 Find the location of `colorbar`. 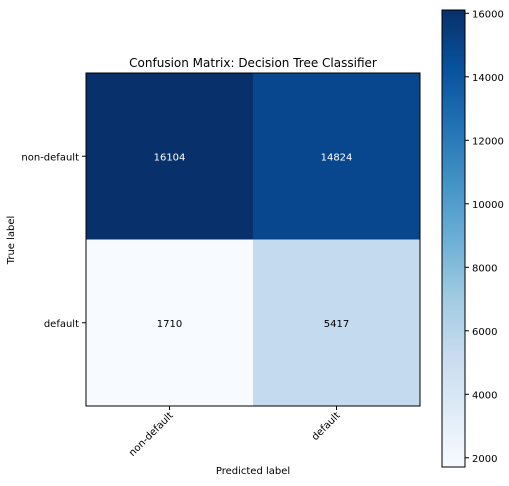

colorbar is located at coordinates (453, 238).